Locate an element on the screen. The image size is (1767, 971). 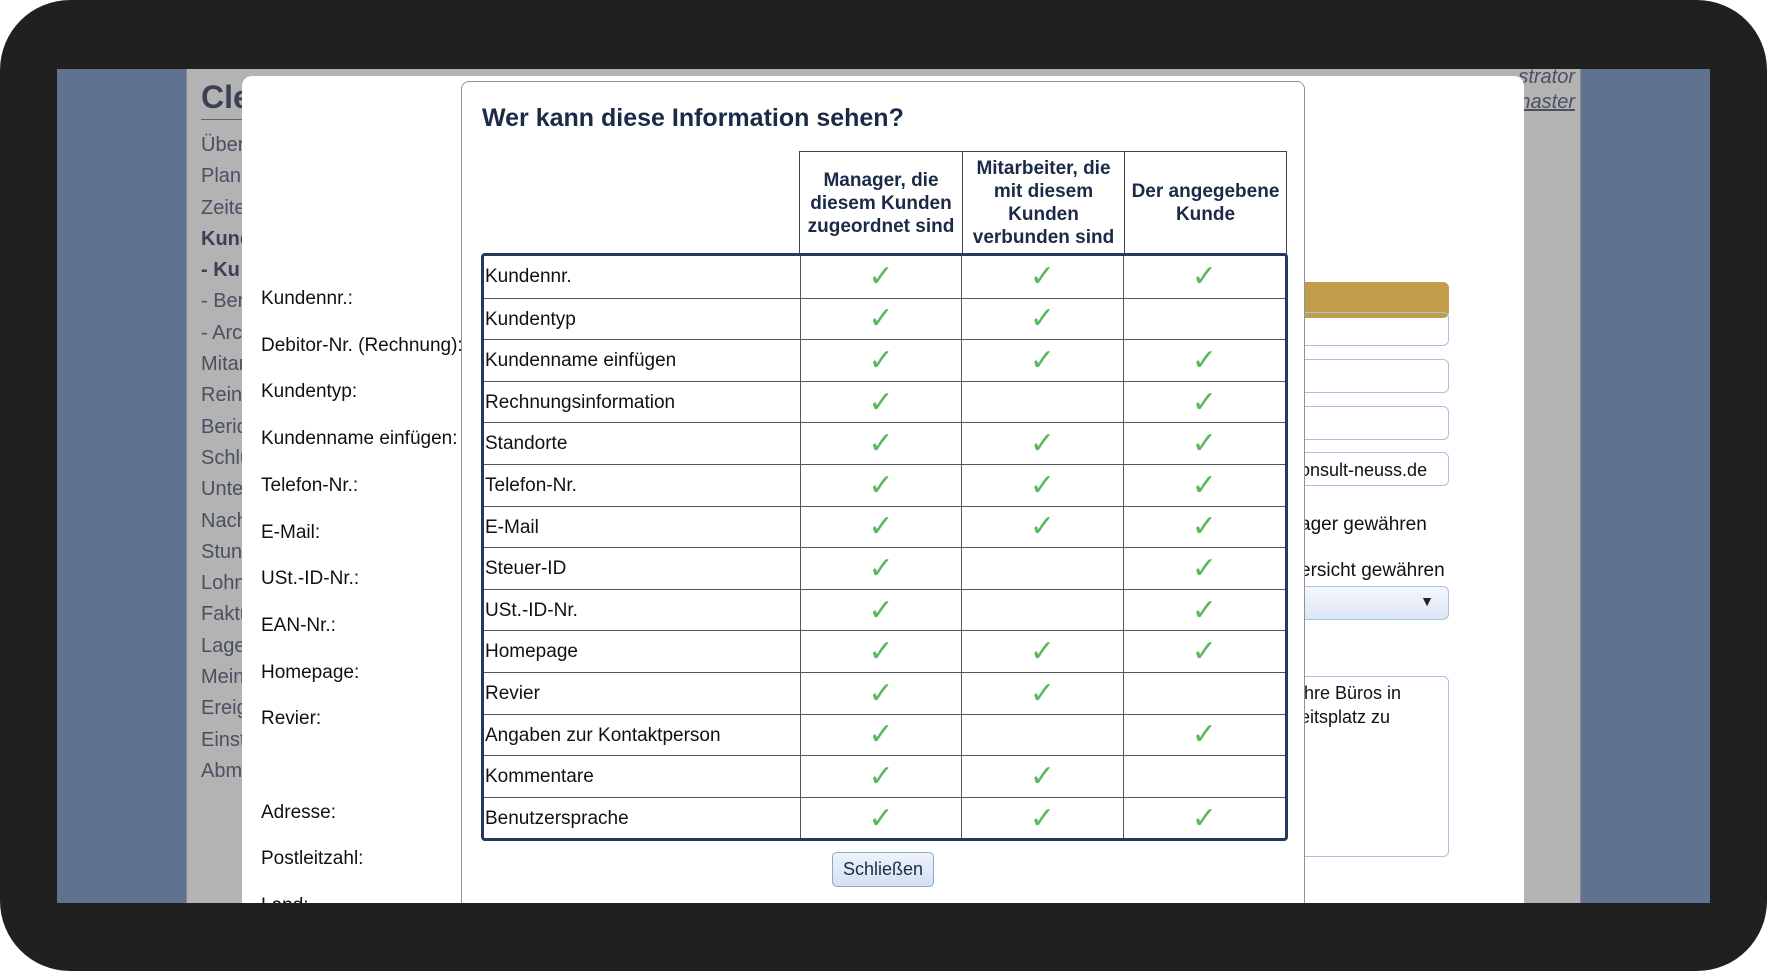
sidebar-item: Beric is located at coordinates (224, 426).